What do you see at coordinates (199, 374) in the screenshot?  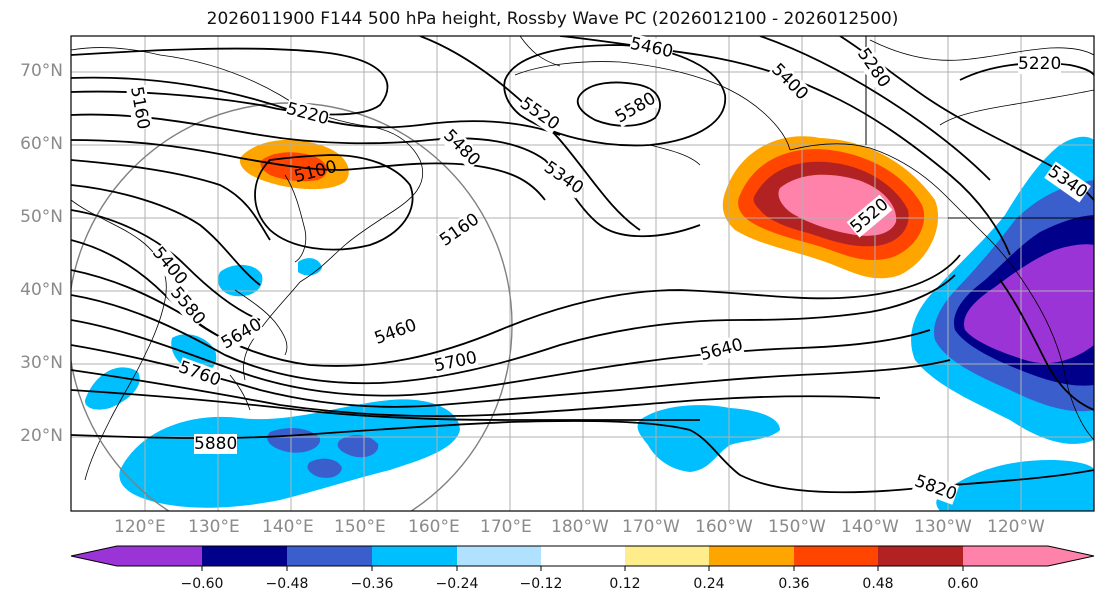 I see `contour-label: 5760` at bounding box center [199, 374].